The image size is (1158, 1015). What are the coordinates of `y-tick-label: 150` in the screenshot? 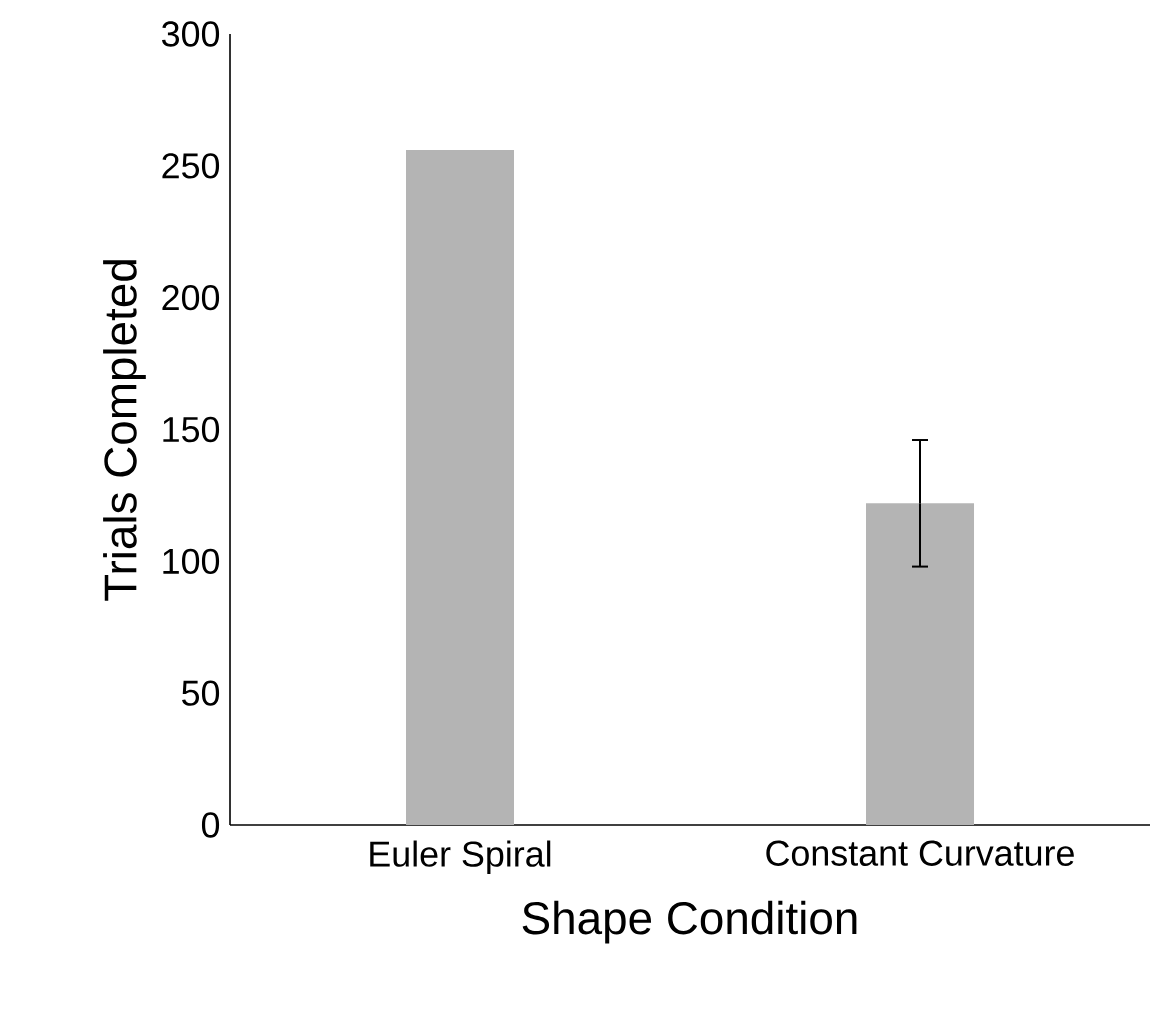 It's located at (191, 429).